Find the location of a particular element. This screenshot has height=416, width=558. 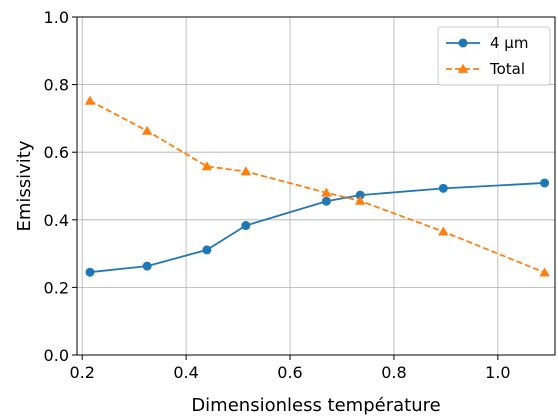

y-tick-label: 0.0 is located at coordinates (56, 355).